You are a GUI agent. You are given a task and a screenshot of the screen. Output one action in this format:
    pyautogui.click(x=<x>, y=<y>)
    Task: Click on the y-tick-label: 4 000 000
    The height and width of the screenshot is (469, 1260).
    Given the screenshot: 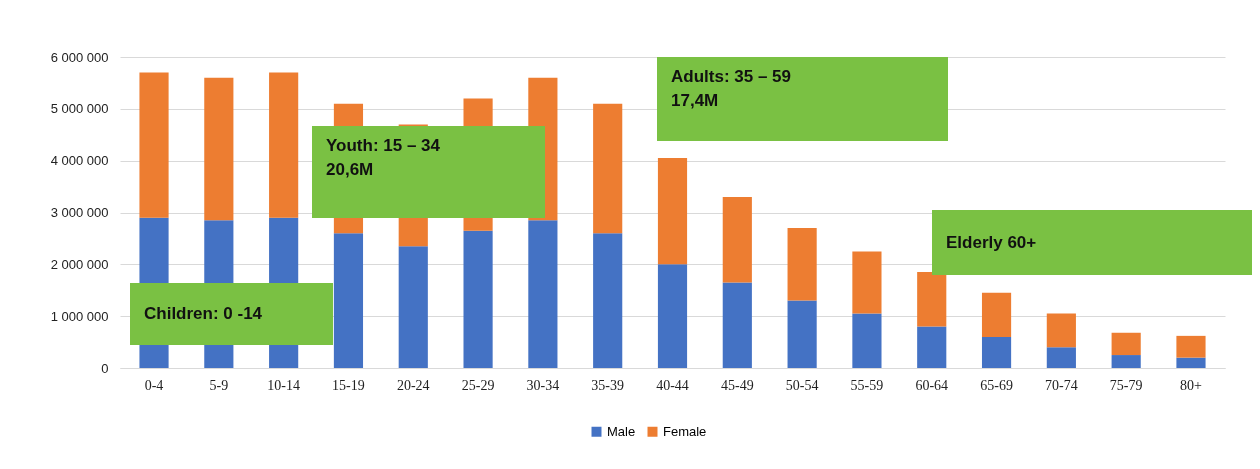 What is the action you would take?
    pyautogui.click(x=79, y=161)
    